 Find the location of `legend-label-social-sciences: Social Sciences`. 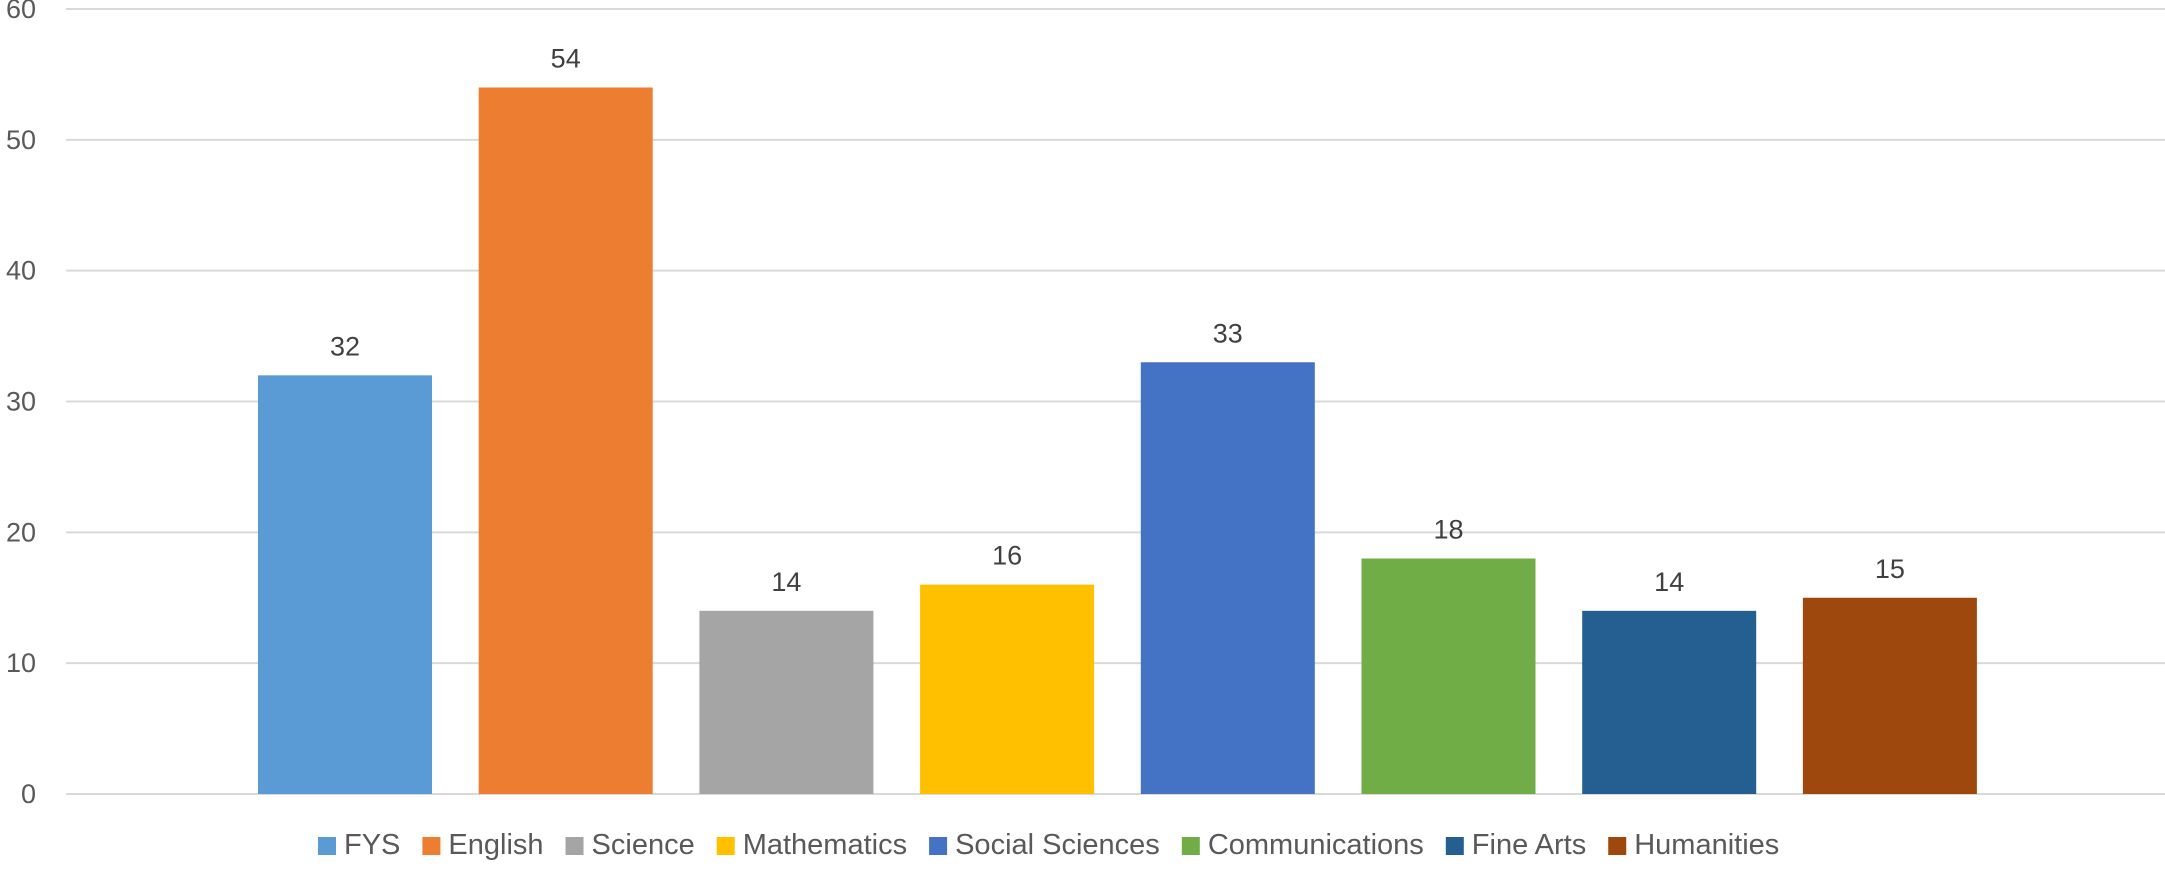

legend-label-social-sciences: Social Sciences is located at coordinates (1057, 845).